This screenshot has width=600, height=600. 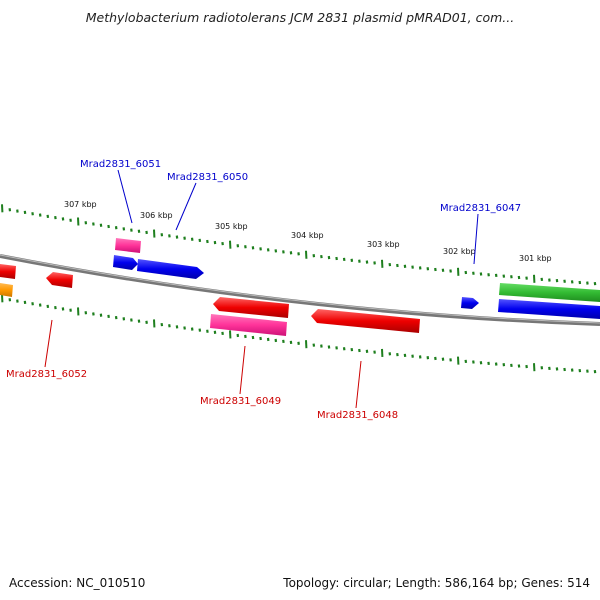 What do you see at coordinates (46, 374) in the screenshot?
I see `gene-label-mrad2831-6052: Mrad2831_6052` at bounding box center [46, 374].